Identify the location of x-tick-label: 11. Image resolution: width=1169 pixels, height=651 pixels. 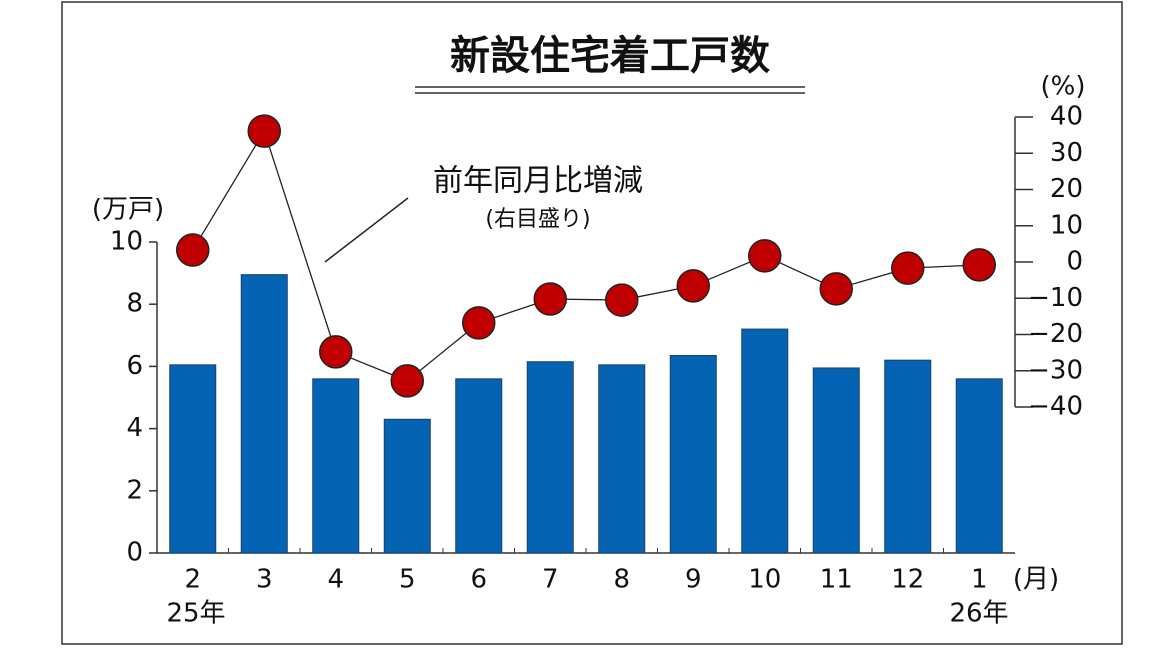
(836, 580).